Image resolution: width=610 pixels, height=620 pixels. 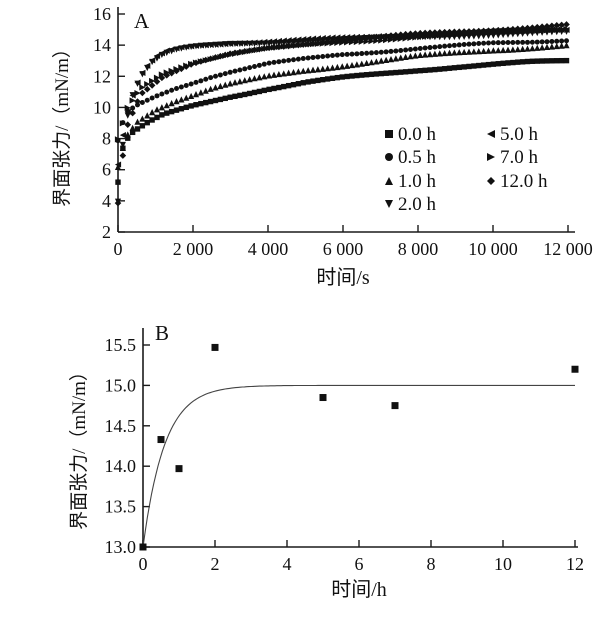 I want to click on y-tick-label: 10, so click(x=102, y=107).